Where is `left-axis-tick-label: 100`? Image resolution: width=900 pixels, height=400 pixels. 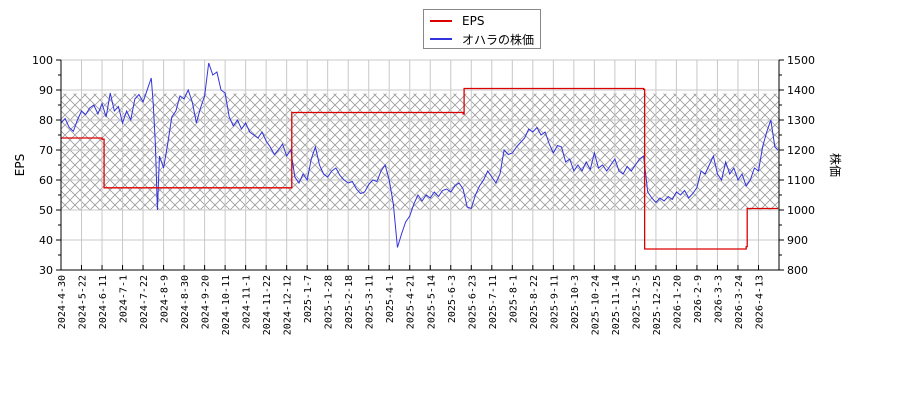
left-axis-tick-label: 100 is located at coordinates (42, 60).